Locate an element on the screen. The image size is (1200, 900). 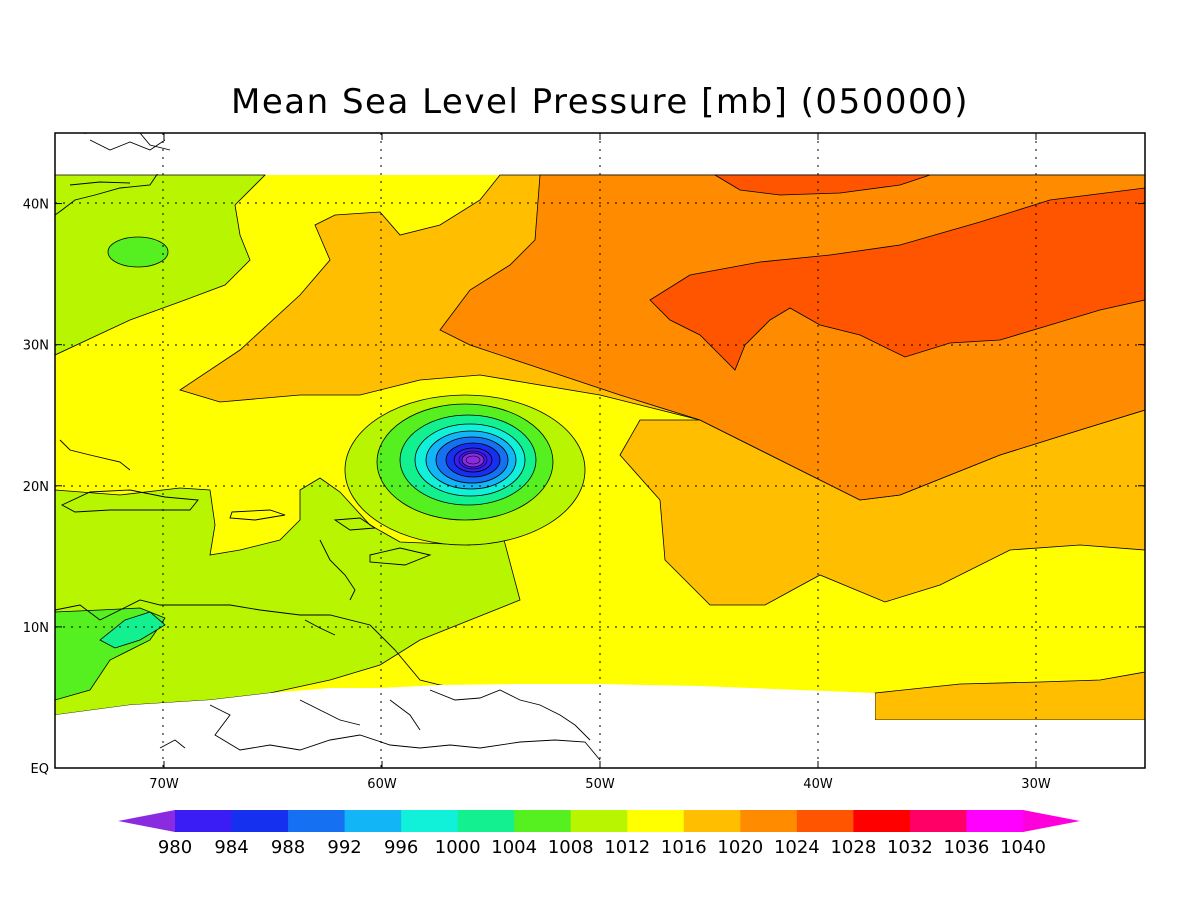
colorbar-label: 988 is located at coordinates (288, 847).